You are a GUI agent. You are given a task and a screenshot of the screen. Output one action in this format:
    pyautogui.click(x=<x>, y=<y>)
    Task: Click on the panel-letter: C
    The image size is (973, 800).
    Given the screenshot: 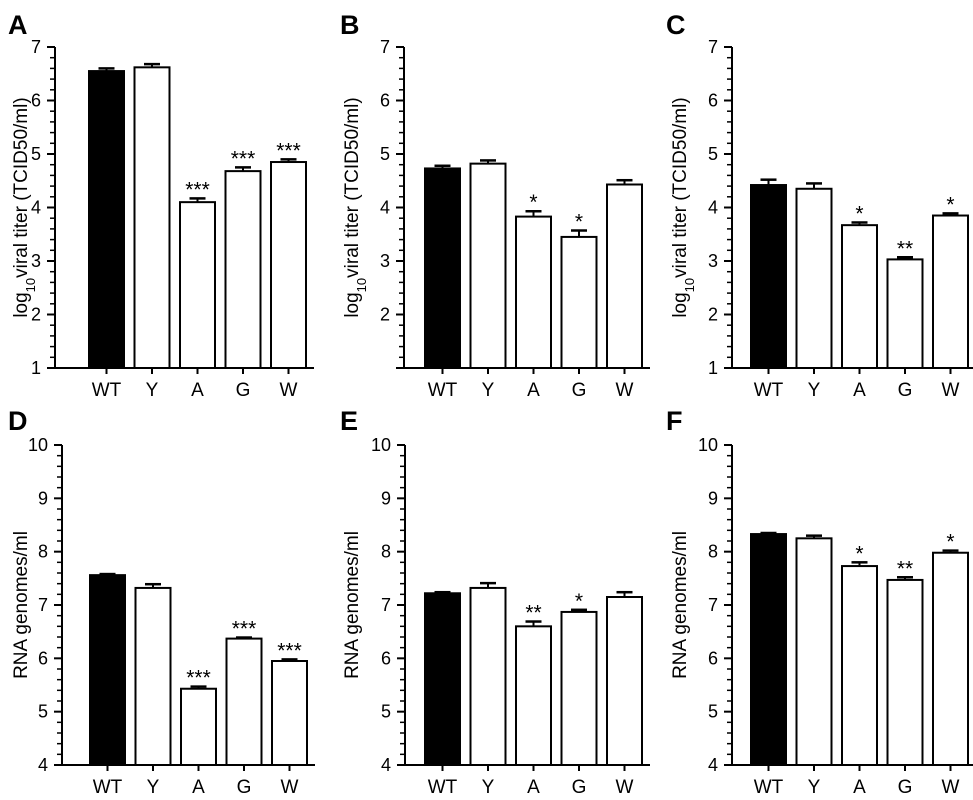 What is the action you would take?
    pyautogui.click(x=676, y=25)
    